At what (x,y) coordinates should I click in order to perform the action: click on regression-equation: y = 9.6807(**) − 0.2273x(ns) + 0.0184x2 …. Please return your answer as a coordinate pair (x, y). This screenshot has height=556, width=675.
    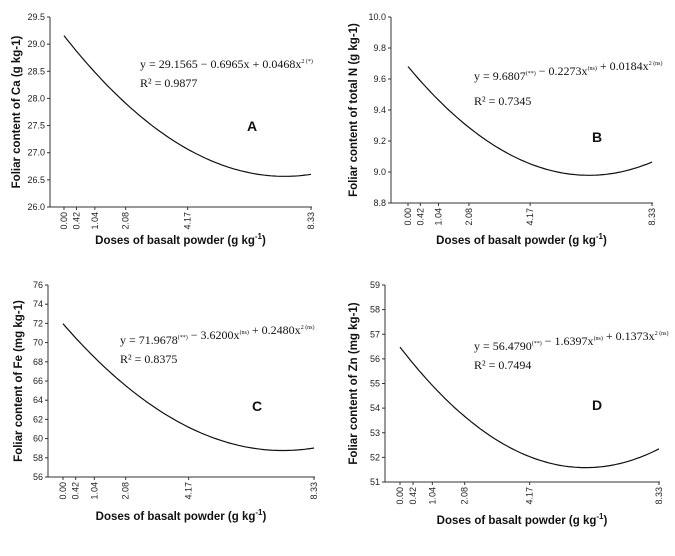
    Looking at the image, I should click on (568, 71).